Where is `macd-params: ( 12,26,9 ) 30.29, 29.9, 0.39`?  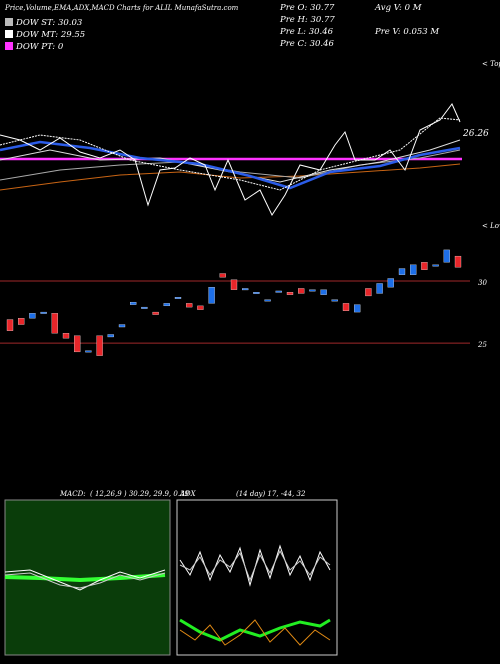
macd-params: ( 12,26,9 ) 30.29, 29.9, 0.39 is located at coordinates (140, 494).